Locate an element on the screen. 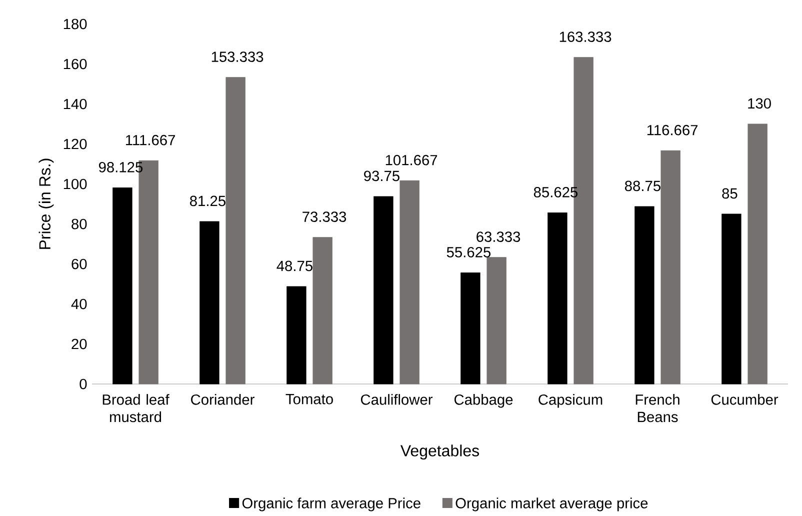 The image size is (802, 516). y-tick-label: 0 is located at coordinates (83, 384).